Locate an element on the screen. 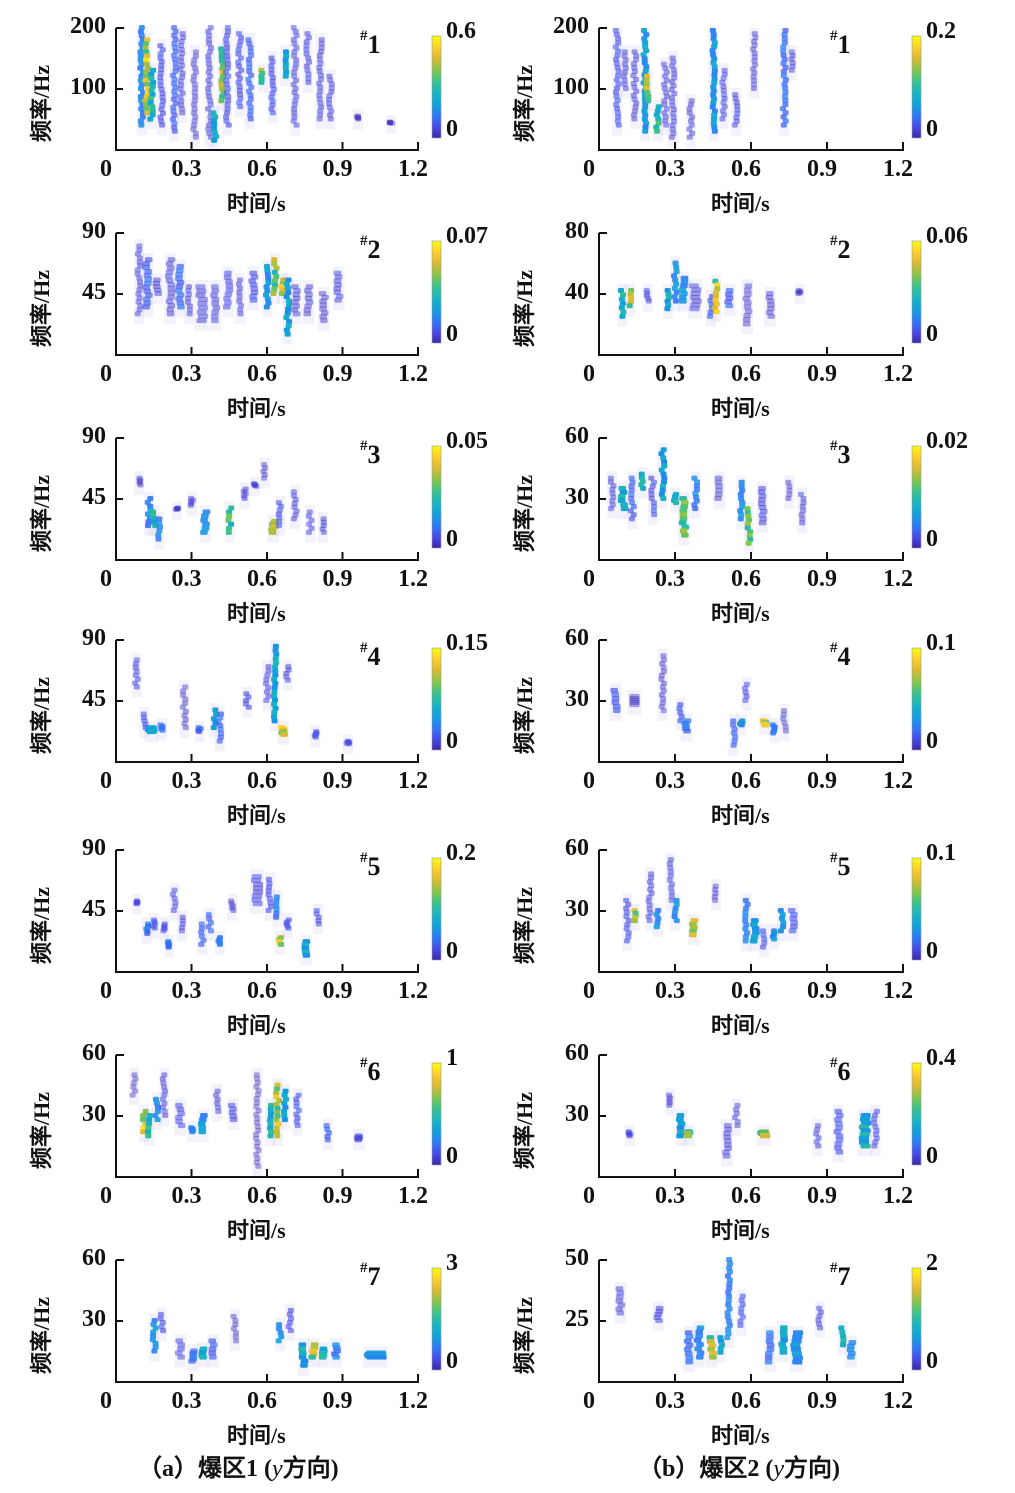 This screenshot has height=1493, width=1015. colorbar is located at coordinates (916, 909).